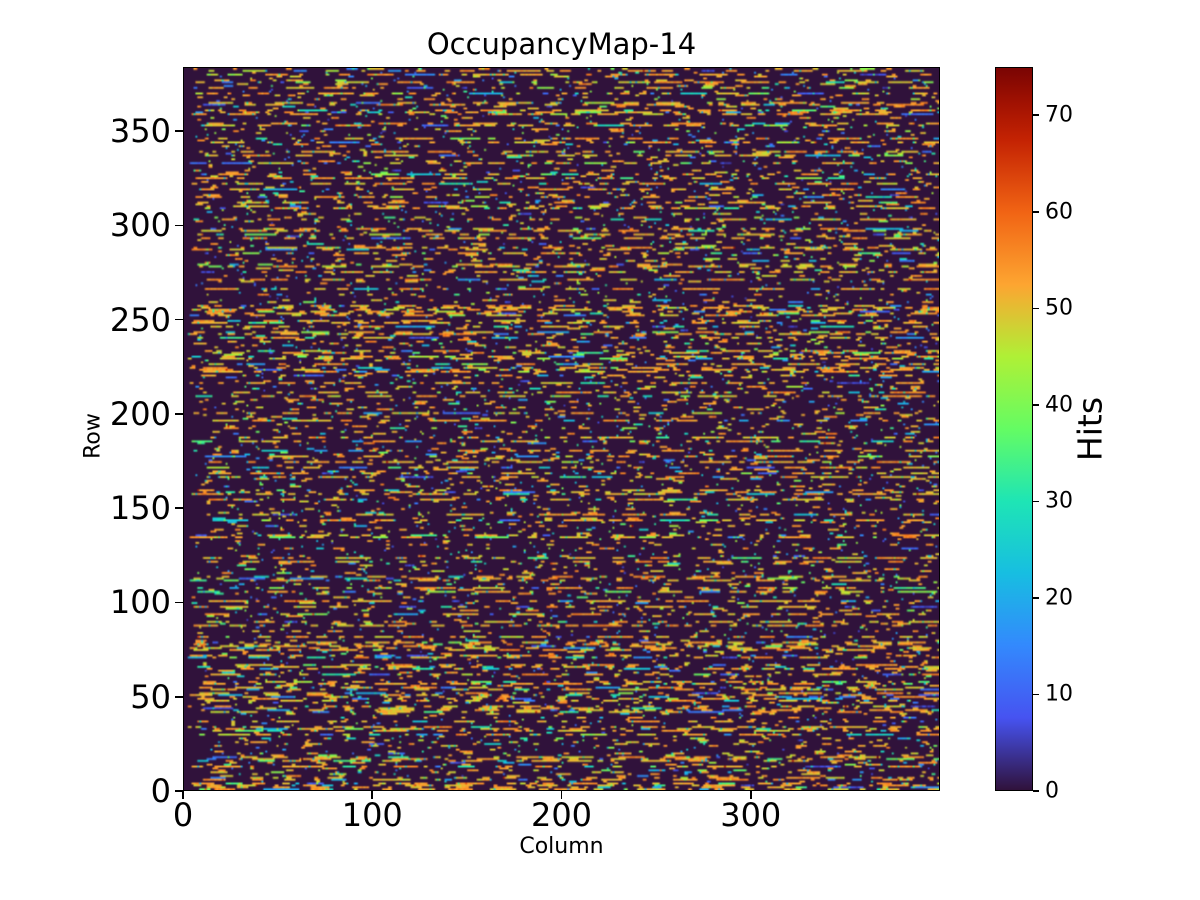  I want to click on colorbar-tick-label: 20, so click(1059, 598).